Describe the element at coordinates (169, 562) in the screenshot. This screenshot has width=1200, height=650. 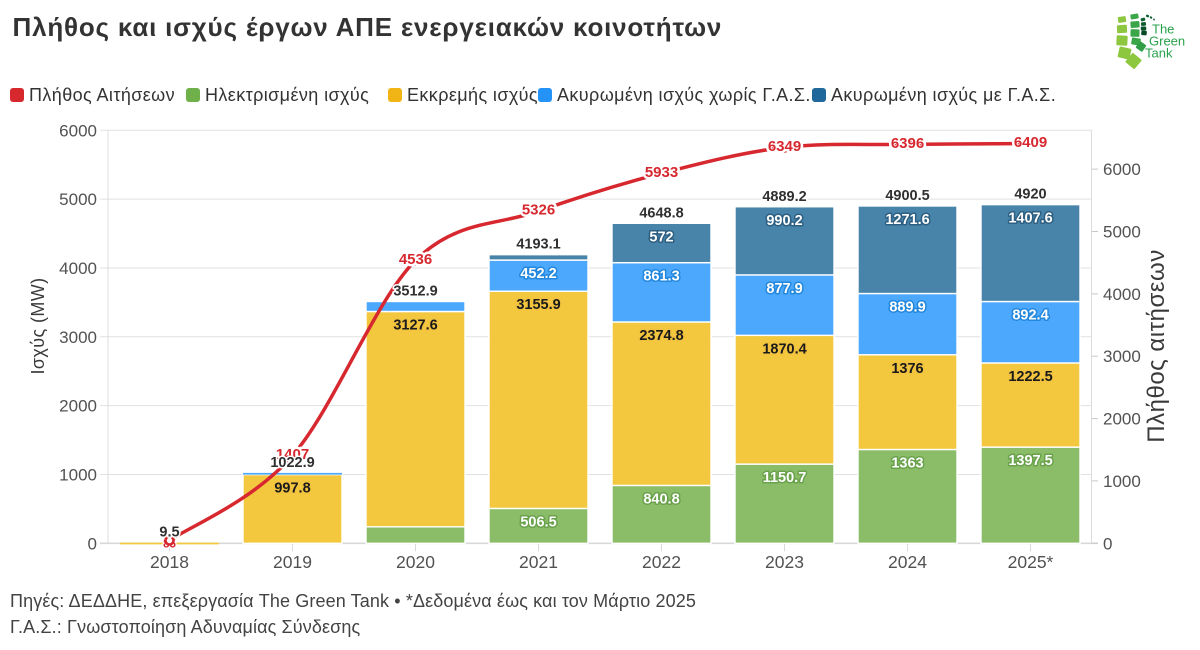
I see `svg-text: 2018` at that location.